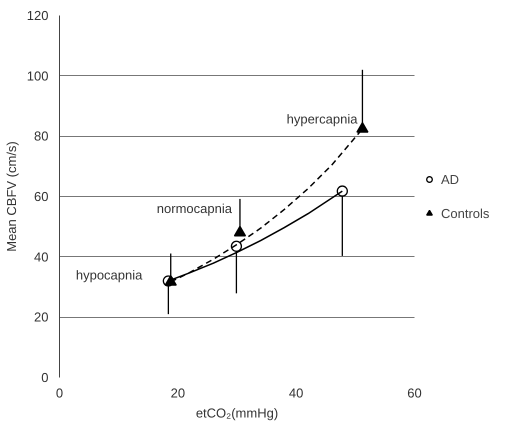 This screenshot has height=437, width=519. Describe the element at coordinates (237, 413) in the screenshot. I see `x-axis-title: etCO₂(mmHg)` at that location.